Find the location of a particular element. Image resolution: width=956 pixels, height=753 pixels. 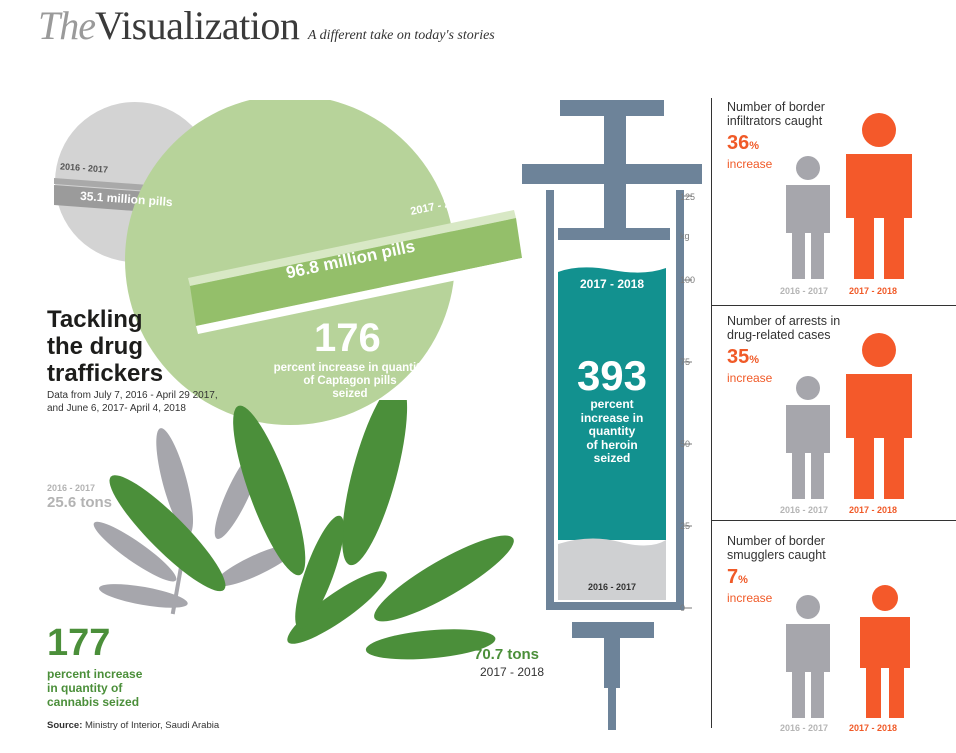

heroin-pct-line: increase in is located at coordinates (612, 417).